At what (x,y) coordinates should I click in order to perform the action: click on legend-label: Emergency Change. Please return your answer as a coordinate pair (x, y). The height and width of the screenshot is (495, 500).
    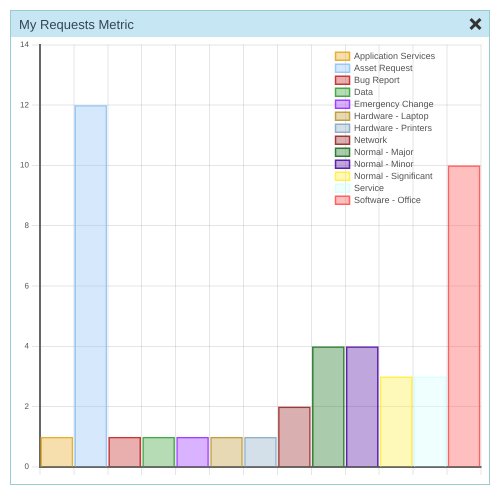
    Looking at the image, I should click on (394, 103).